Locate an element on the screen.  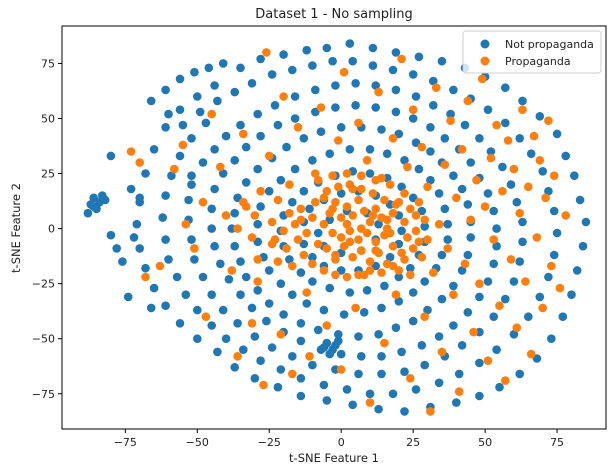
x-tick-label: 25 is located at coordinates (413, 442).